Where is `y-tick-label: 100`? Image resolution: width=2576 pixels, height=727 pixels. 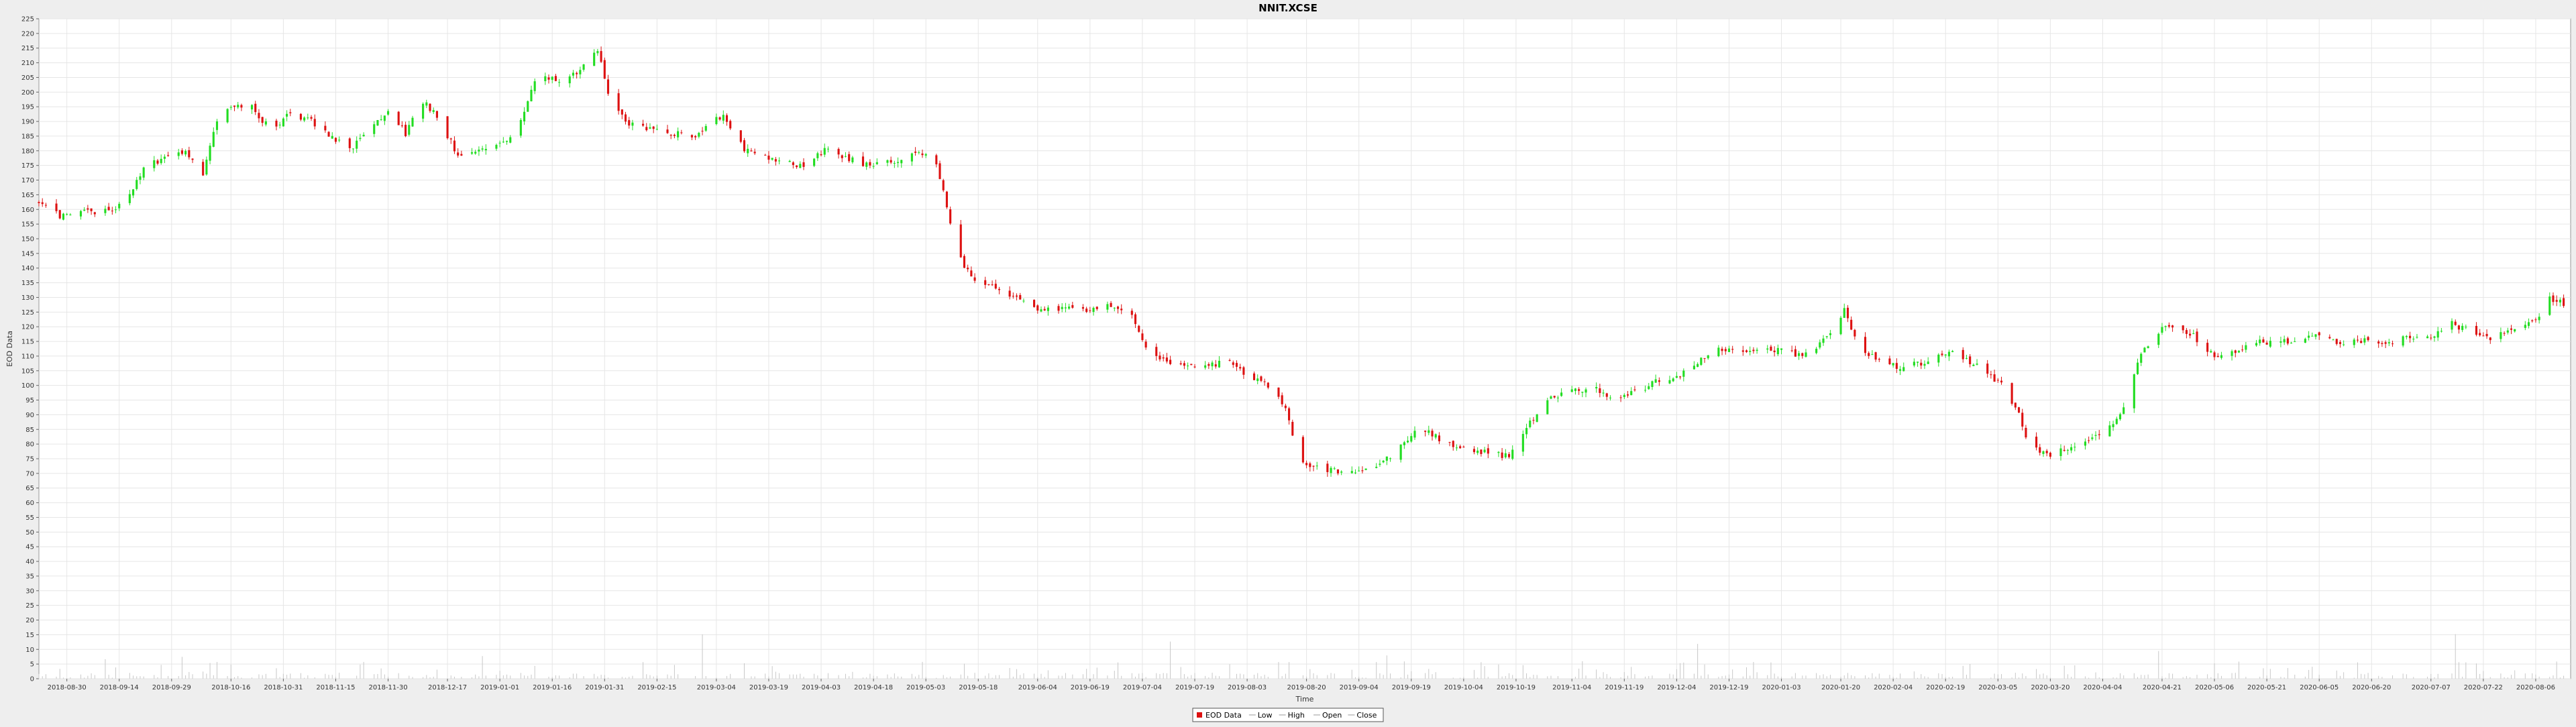
y-tick-label: 100 is located at coordinates (27, 386).